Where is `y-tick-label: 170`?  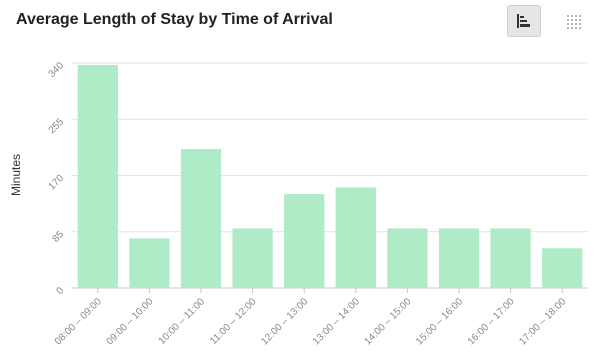
y-tick-label: 170 is located at coordinates (57, 183).